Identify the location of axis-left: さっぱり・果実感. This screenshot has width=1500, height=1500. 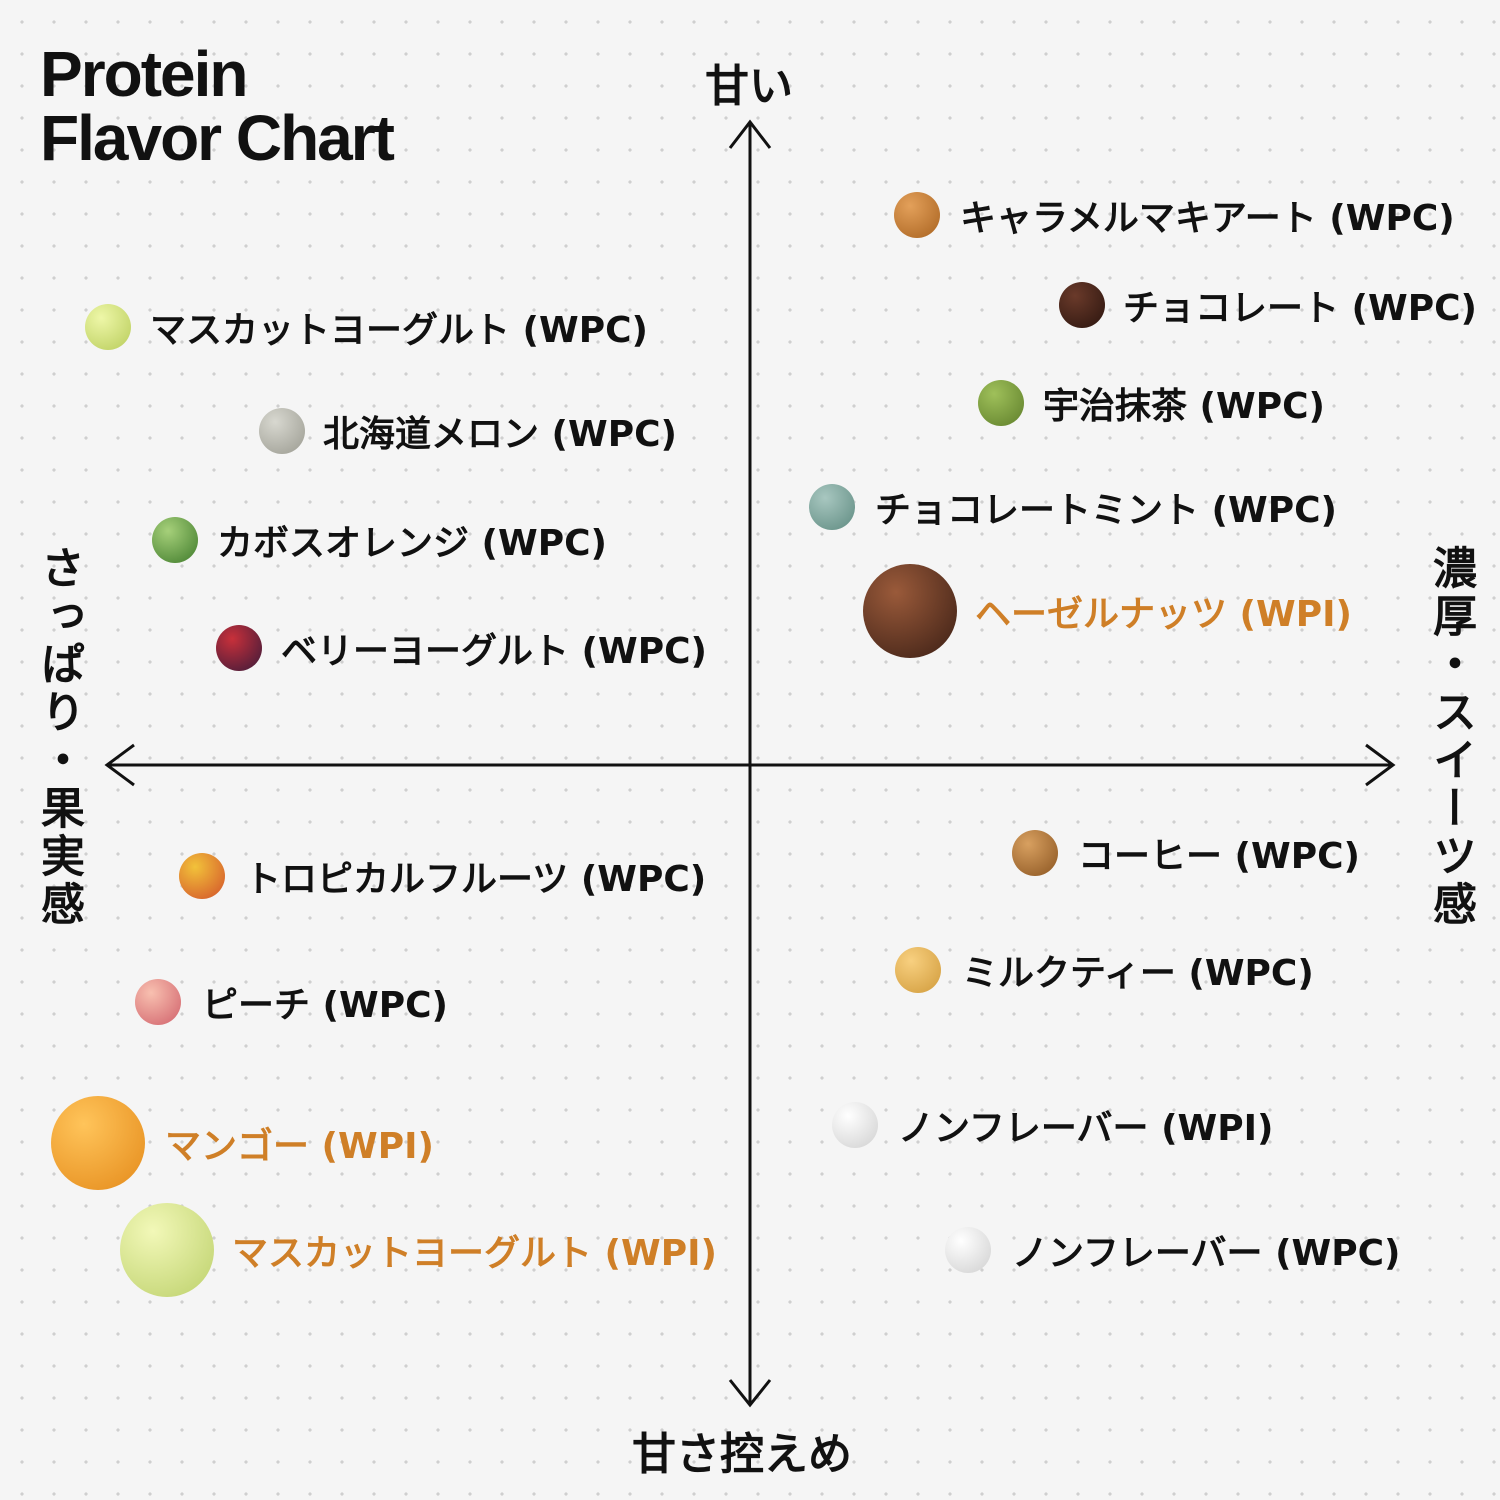
(58, 737).